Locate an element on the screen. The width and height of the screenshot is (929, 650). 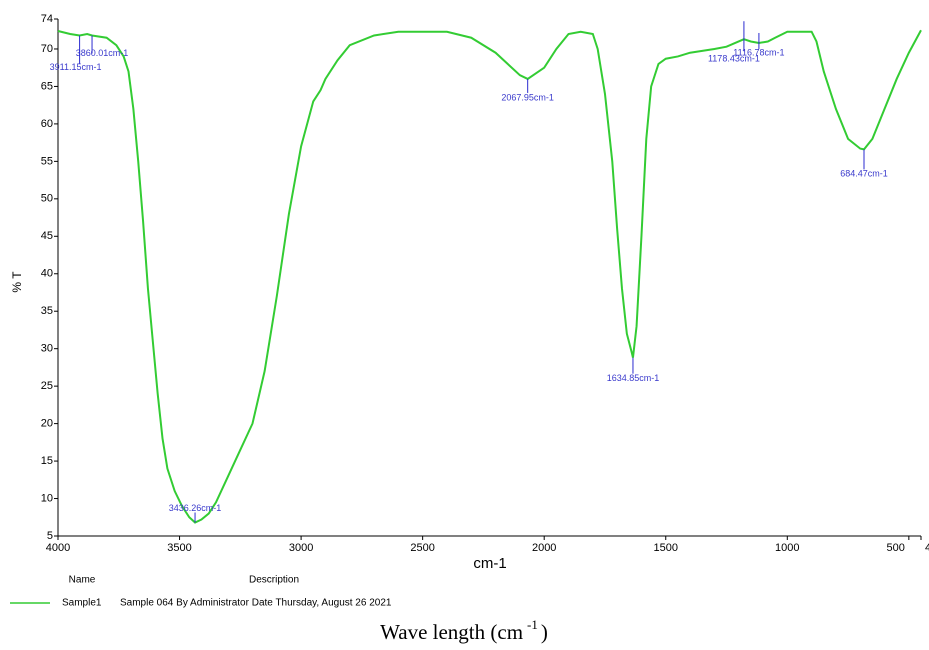
y-axis-label: % T is located at coordinates (17, 282).